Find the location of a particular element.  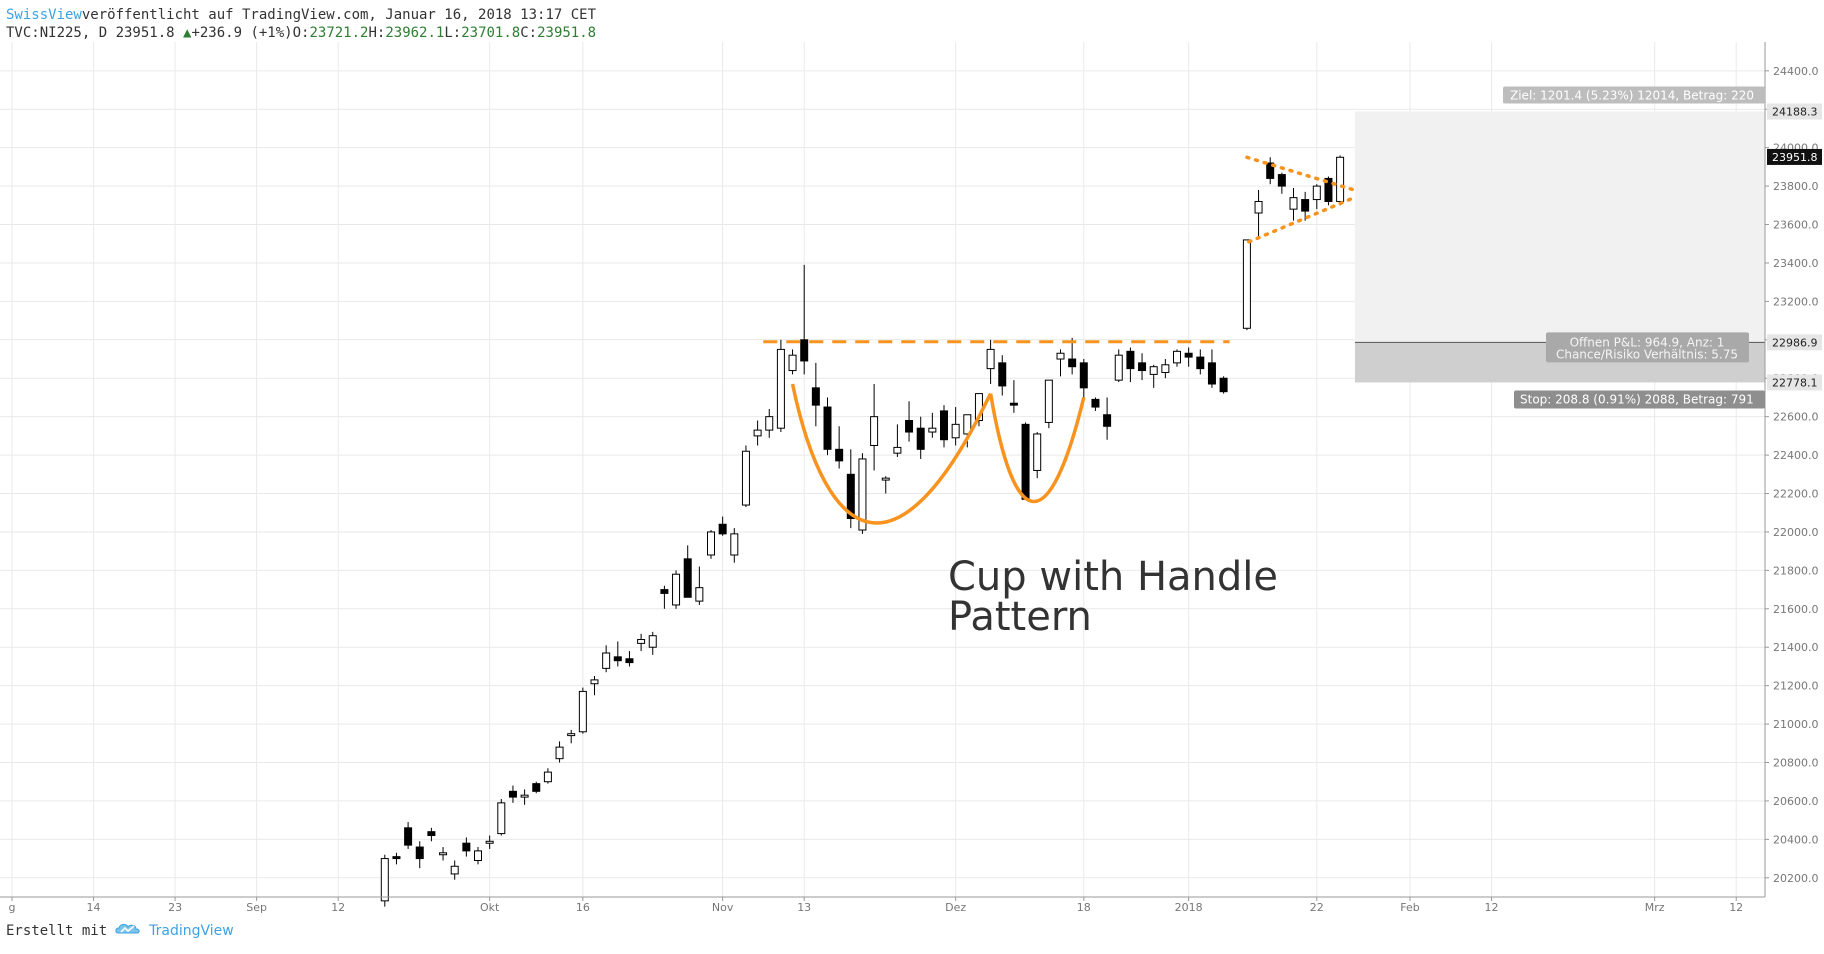

entry-price-tag: 22986.9 is located at coordinates (1795, 342).